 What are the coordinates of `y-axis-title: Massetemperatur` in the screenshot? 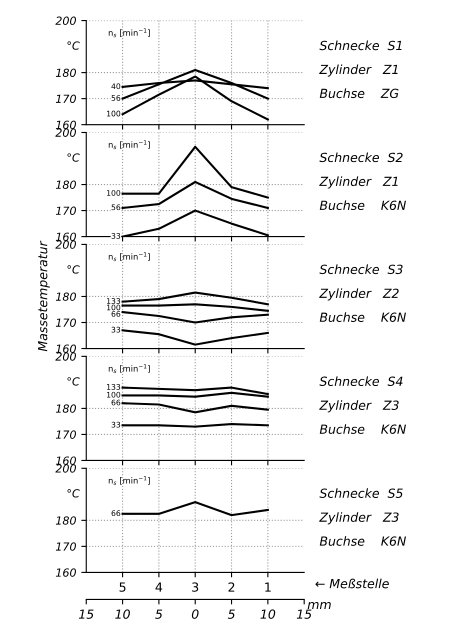 It's located at (44, 296).